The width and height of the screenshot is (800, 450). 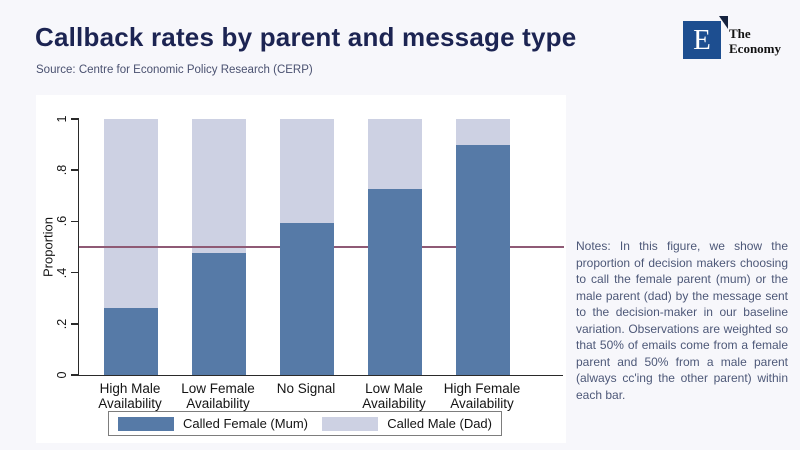 I want to click on x-axis-label: High Male Availability, so click(x=130, y=396).